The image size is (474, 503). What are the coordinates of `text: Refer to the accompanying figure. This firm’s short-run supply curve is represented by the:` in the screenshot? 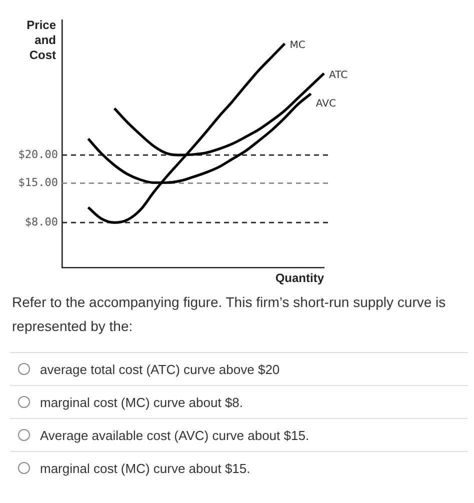 It's located at (229, 314).